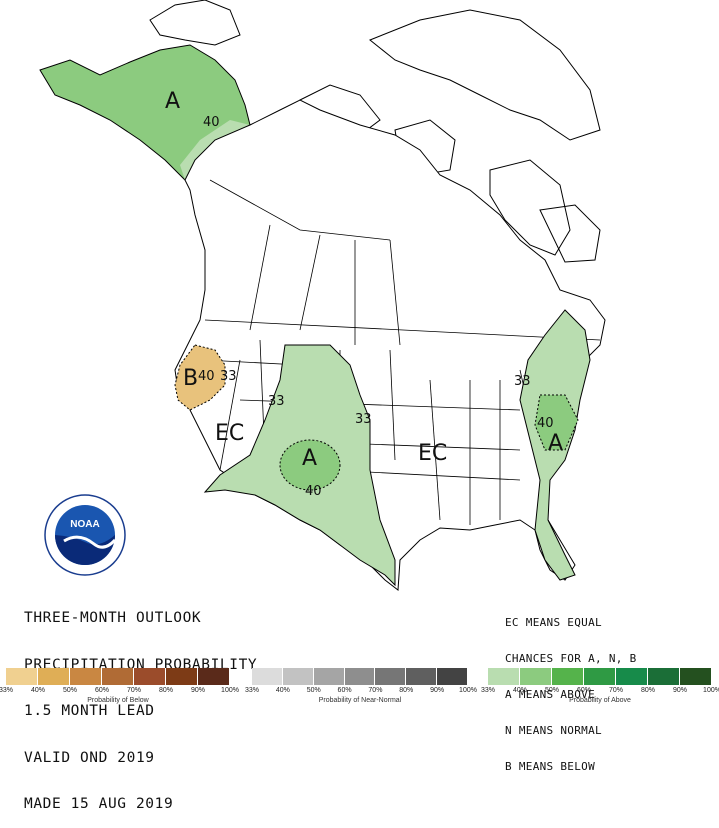  Describe the element at coordinates (600, 700) in the screenshot. I see `above-caption: Probability of Above` at that location.